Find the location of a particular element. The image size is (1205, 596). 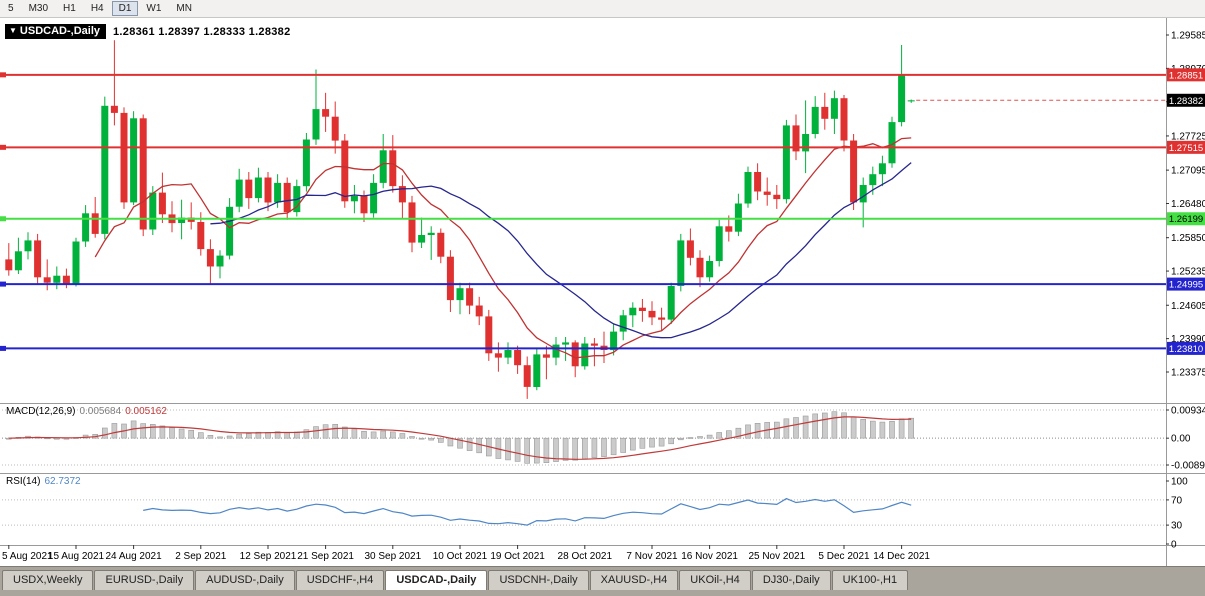

price-tick-label: 1.25235 is located at coordinates (1188, 272).